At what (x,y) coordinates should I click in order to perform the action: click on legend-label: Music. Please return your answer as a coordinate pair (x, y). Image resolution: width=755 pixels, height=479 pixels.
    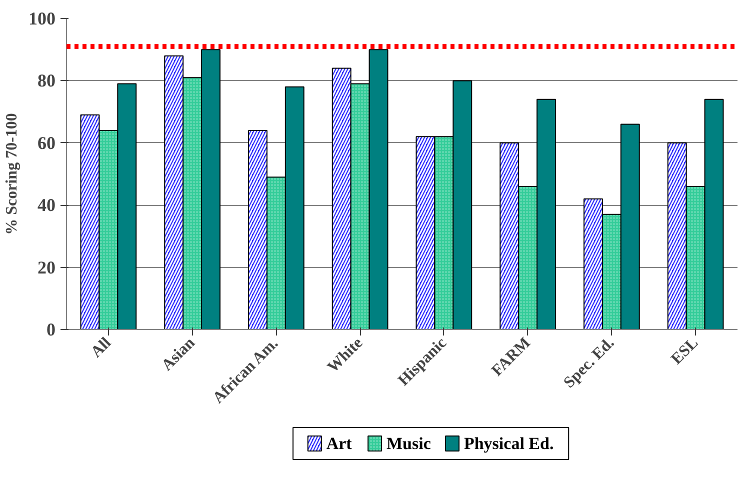
    Looking at the image, I should click on (409, 443).